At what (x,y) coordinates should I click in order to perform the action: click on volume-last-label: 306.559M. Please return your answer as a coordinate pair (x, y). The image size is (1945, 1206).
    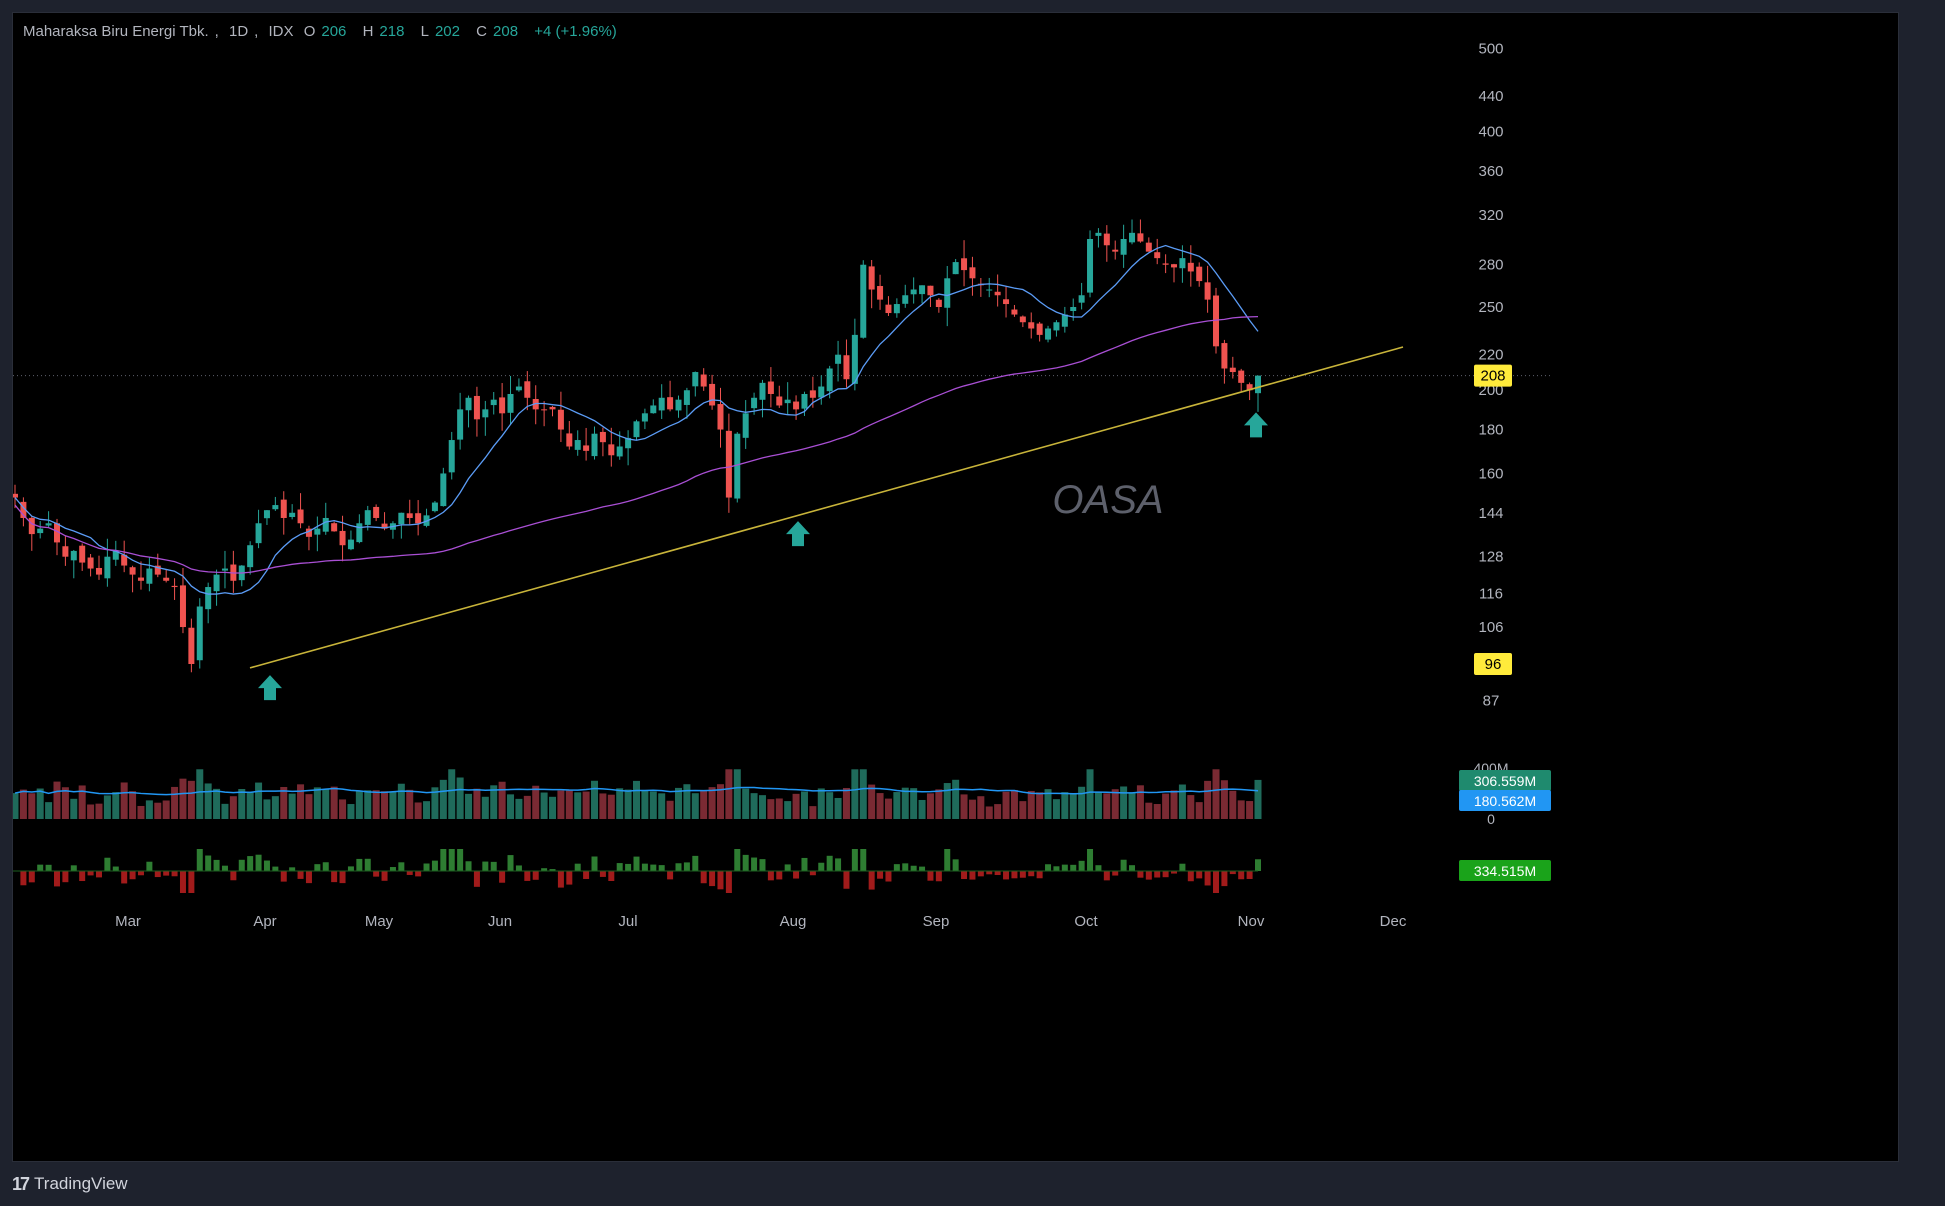
    Looking at the image, I should click on (1505, 781).